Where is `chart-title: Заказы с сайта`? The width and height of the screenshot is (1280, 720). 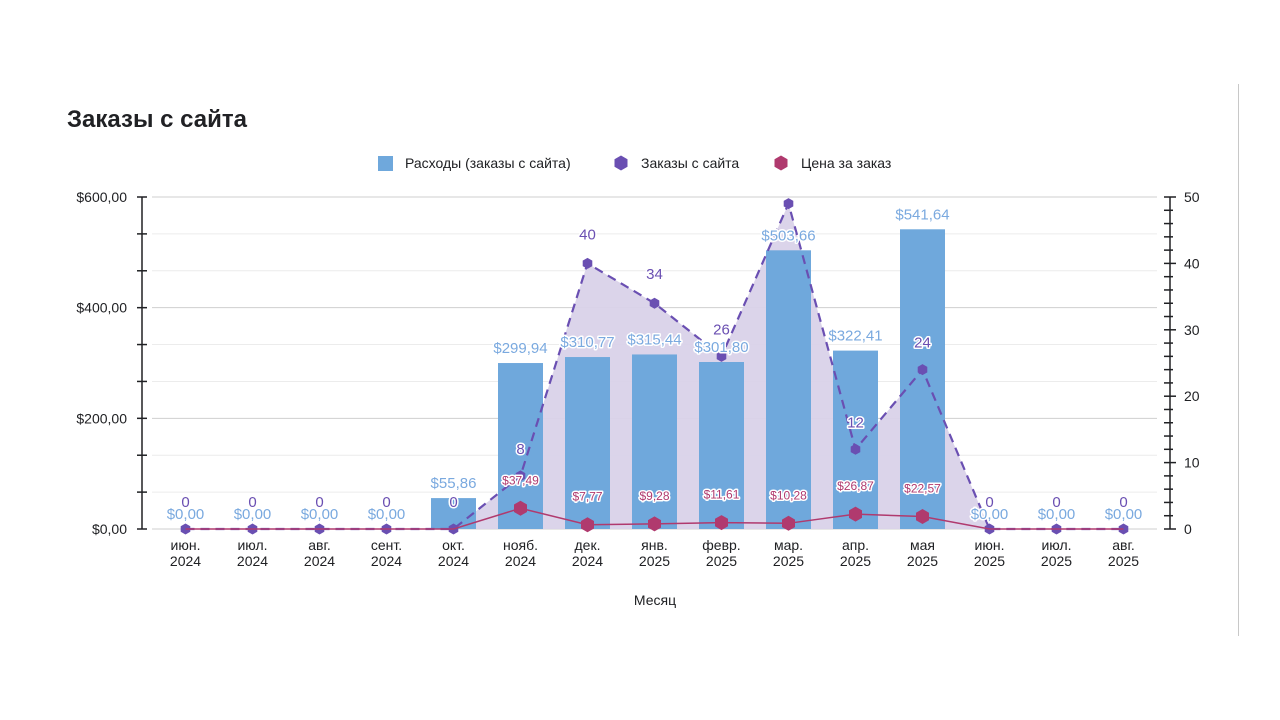 chart-title: Заказы с сайта is located at coordinates (157, 119).